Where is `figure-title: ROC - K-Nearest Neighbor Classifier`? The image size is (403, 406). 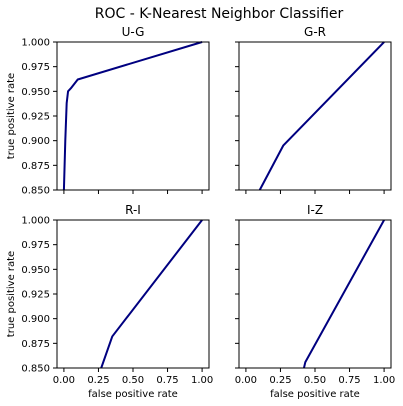 figure-title: ROC - K-Nearest Neighbor Classifier is located at coordinates (219, 14).